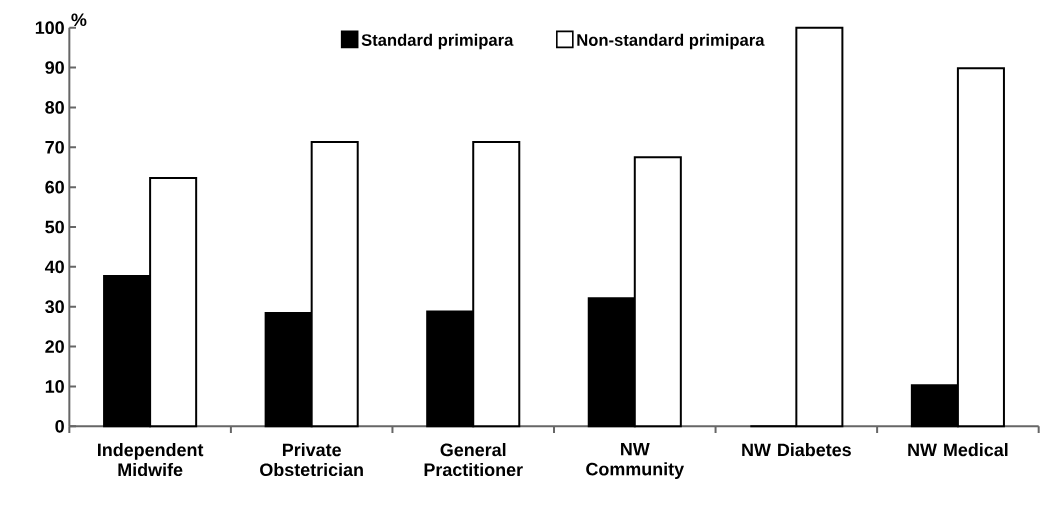  I want to click on y-tick-label: 30, so click(54, 307).